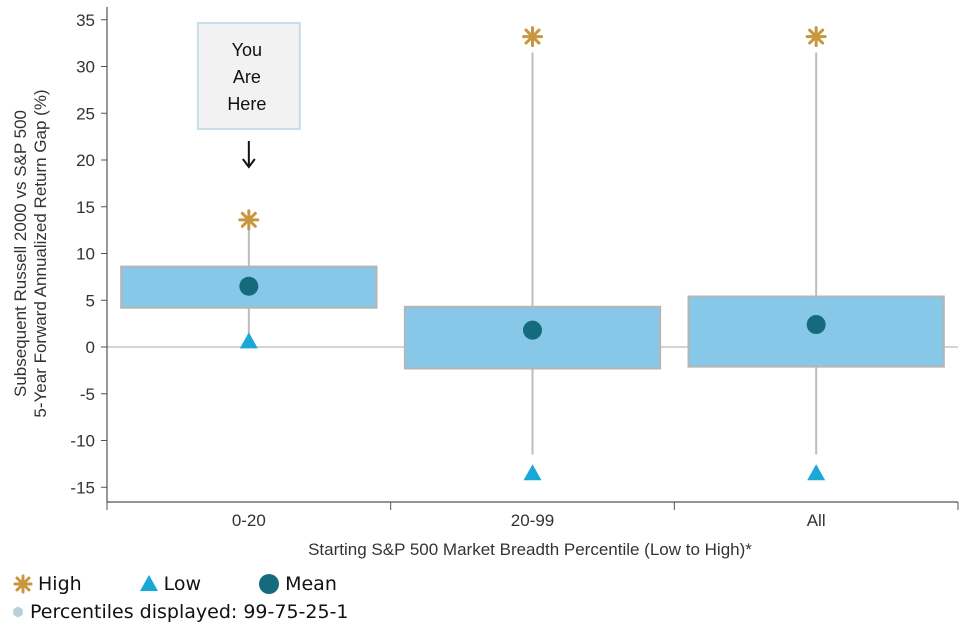 The height and width of the screenshot is (629, 960). What do you see at coordinates (82, 487) in the screenshot?
I see `y-tick-label: -15` at bounding box center [82, 487].